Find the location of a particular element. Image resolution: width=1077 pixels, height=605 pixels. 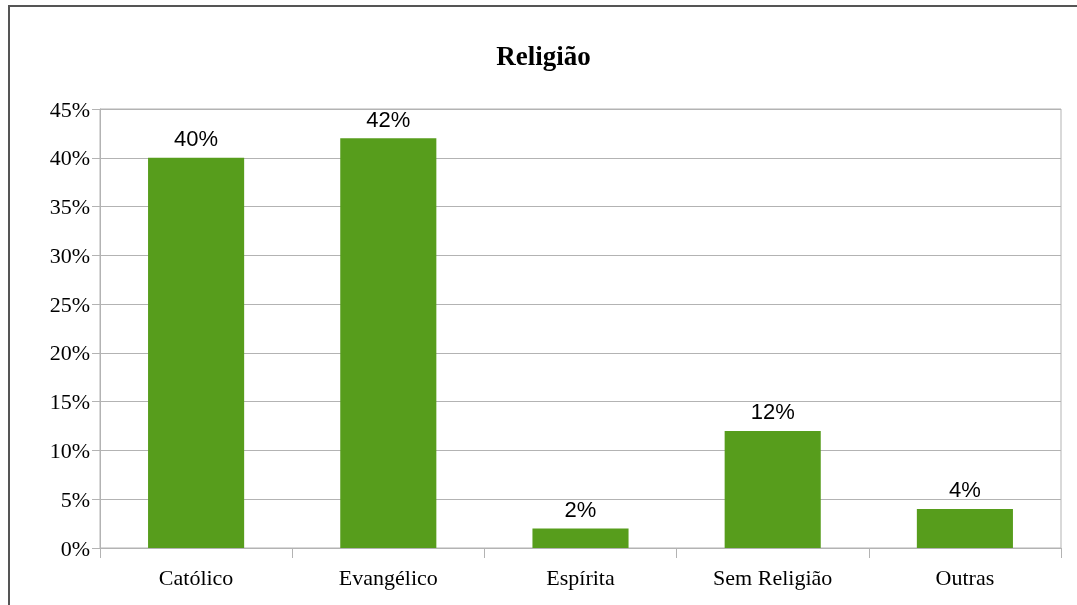

y-tick-label: 10% is located at coordinates (69, 450).